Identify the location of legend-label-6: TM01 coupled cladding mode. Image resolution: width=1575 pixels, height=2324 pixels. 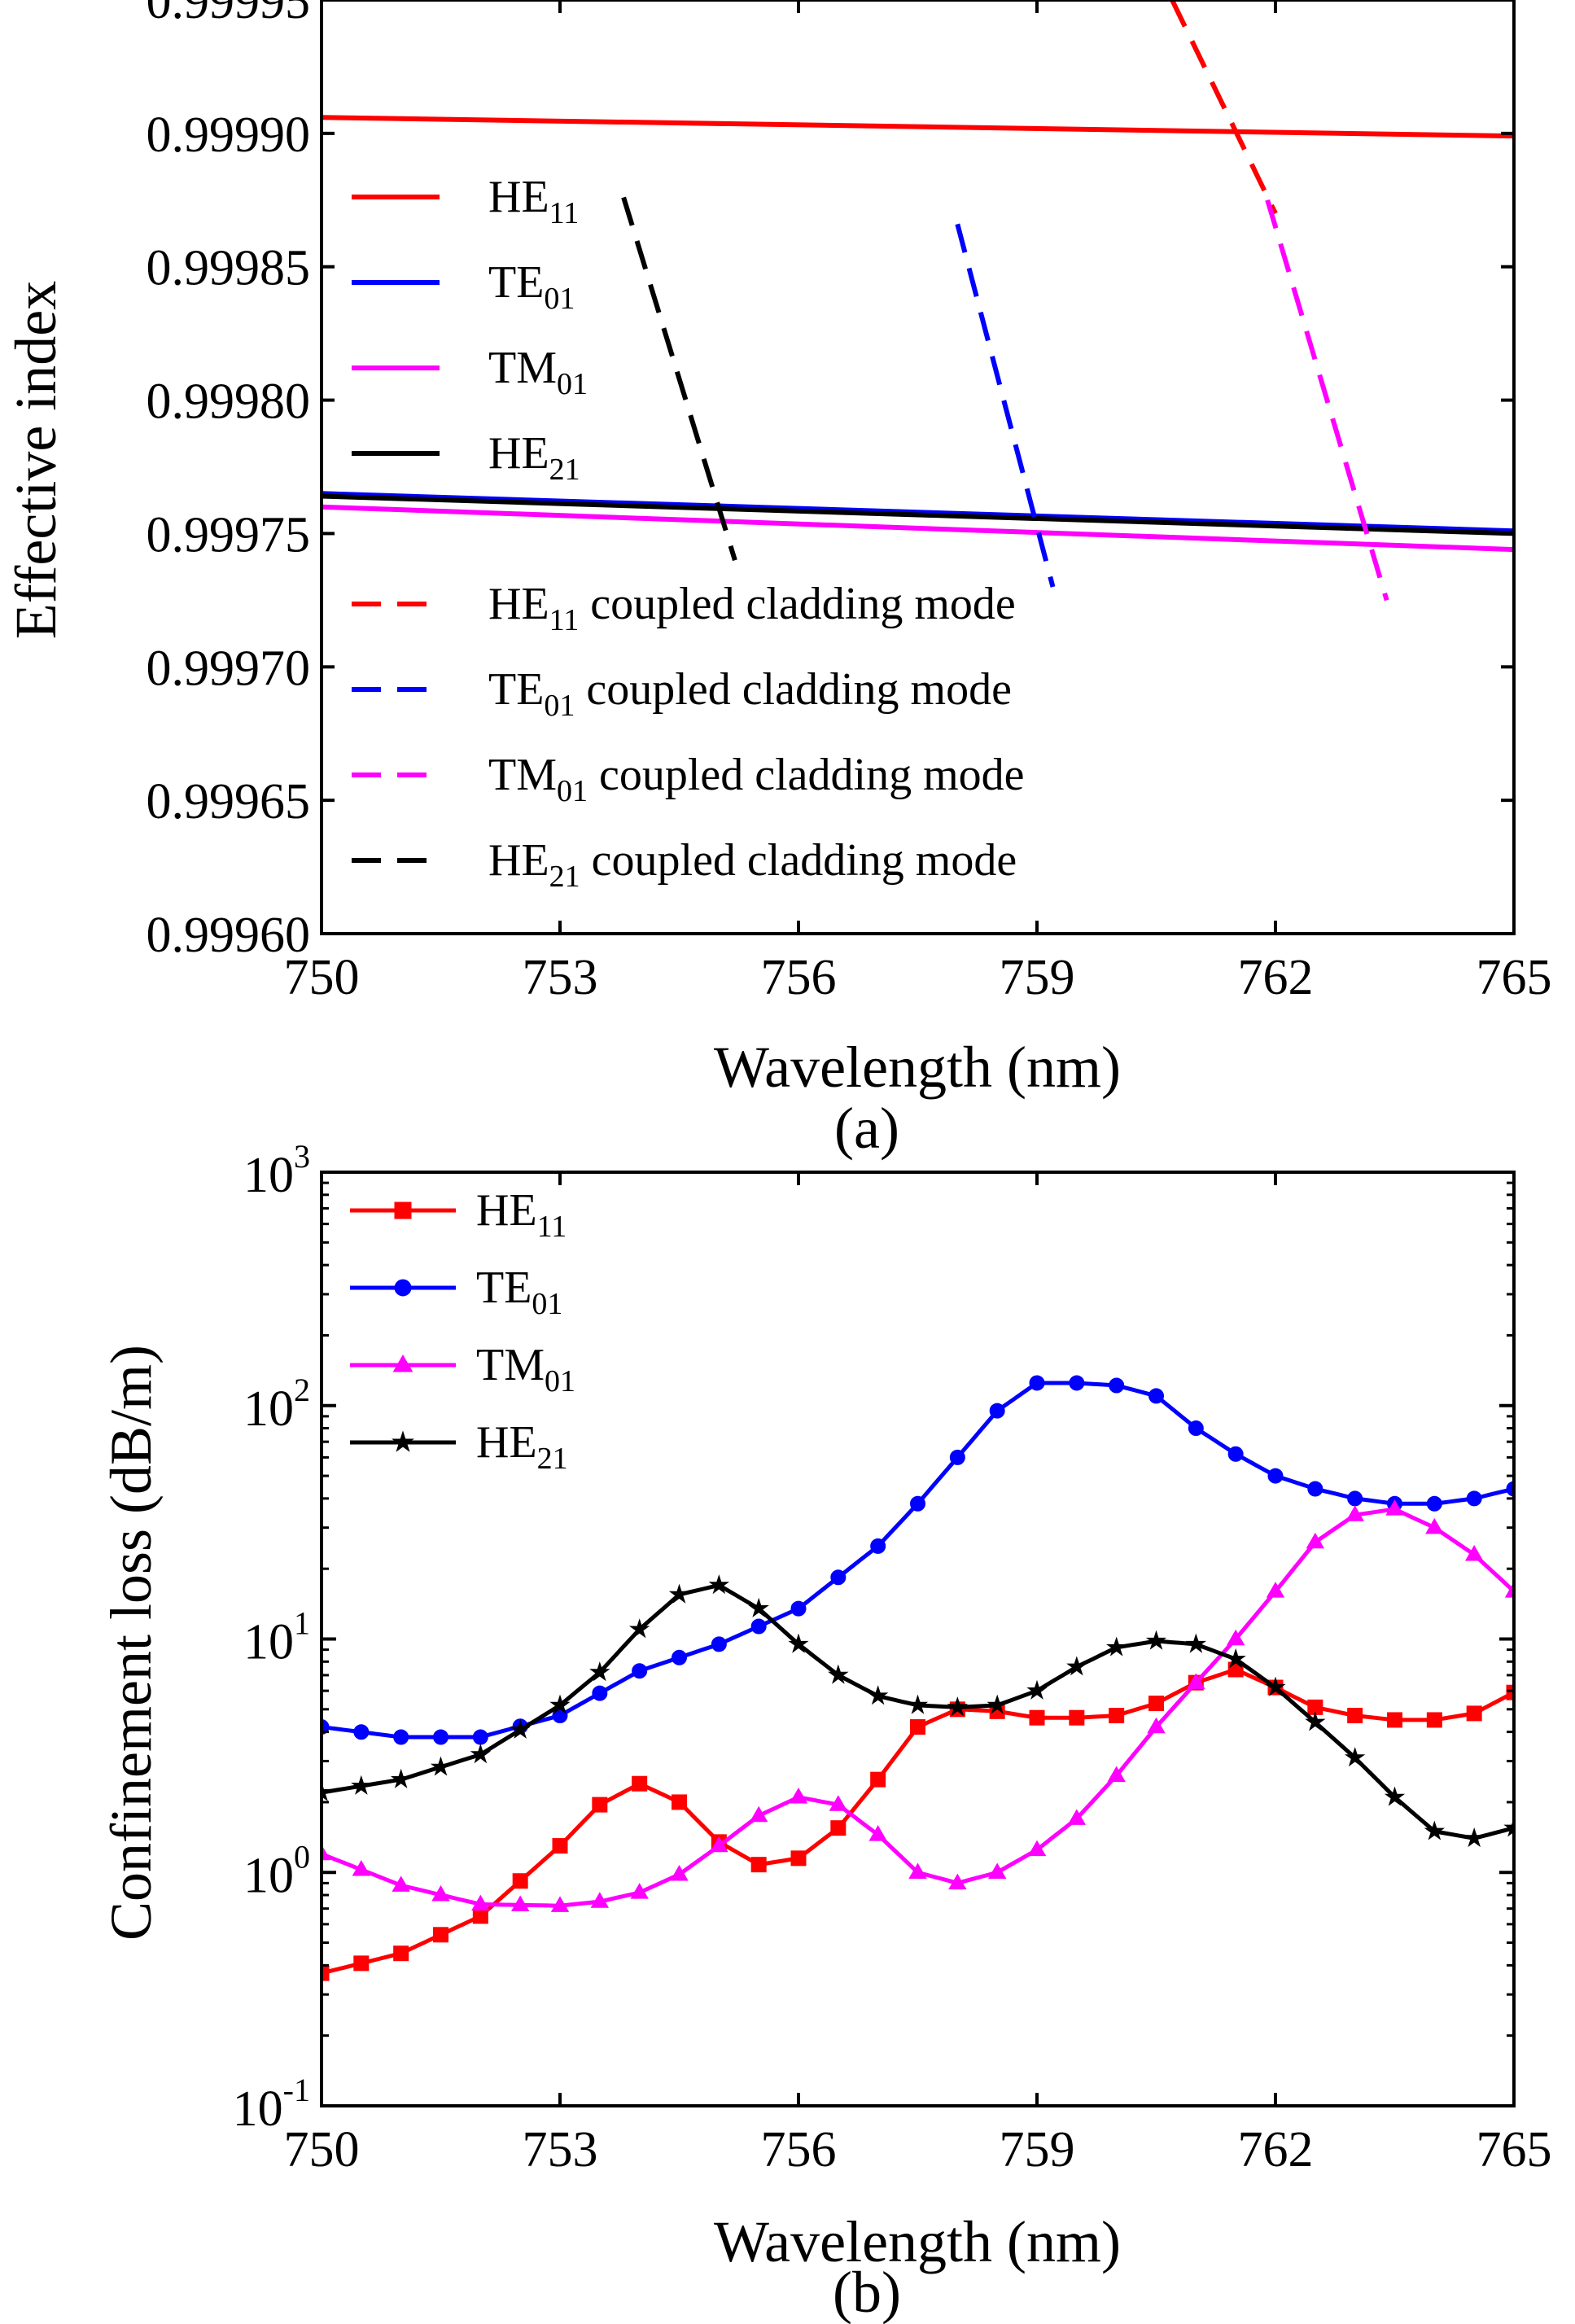
(757, 779).